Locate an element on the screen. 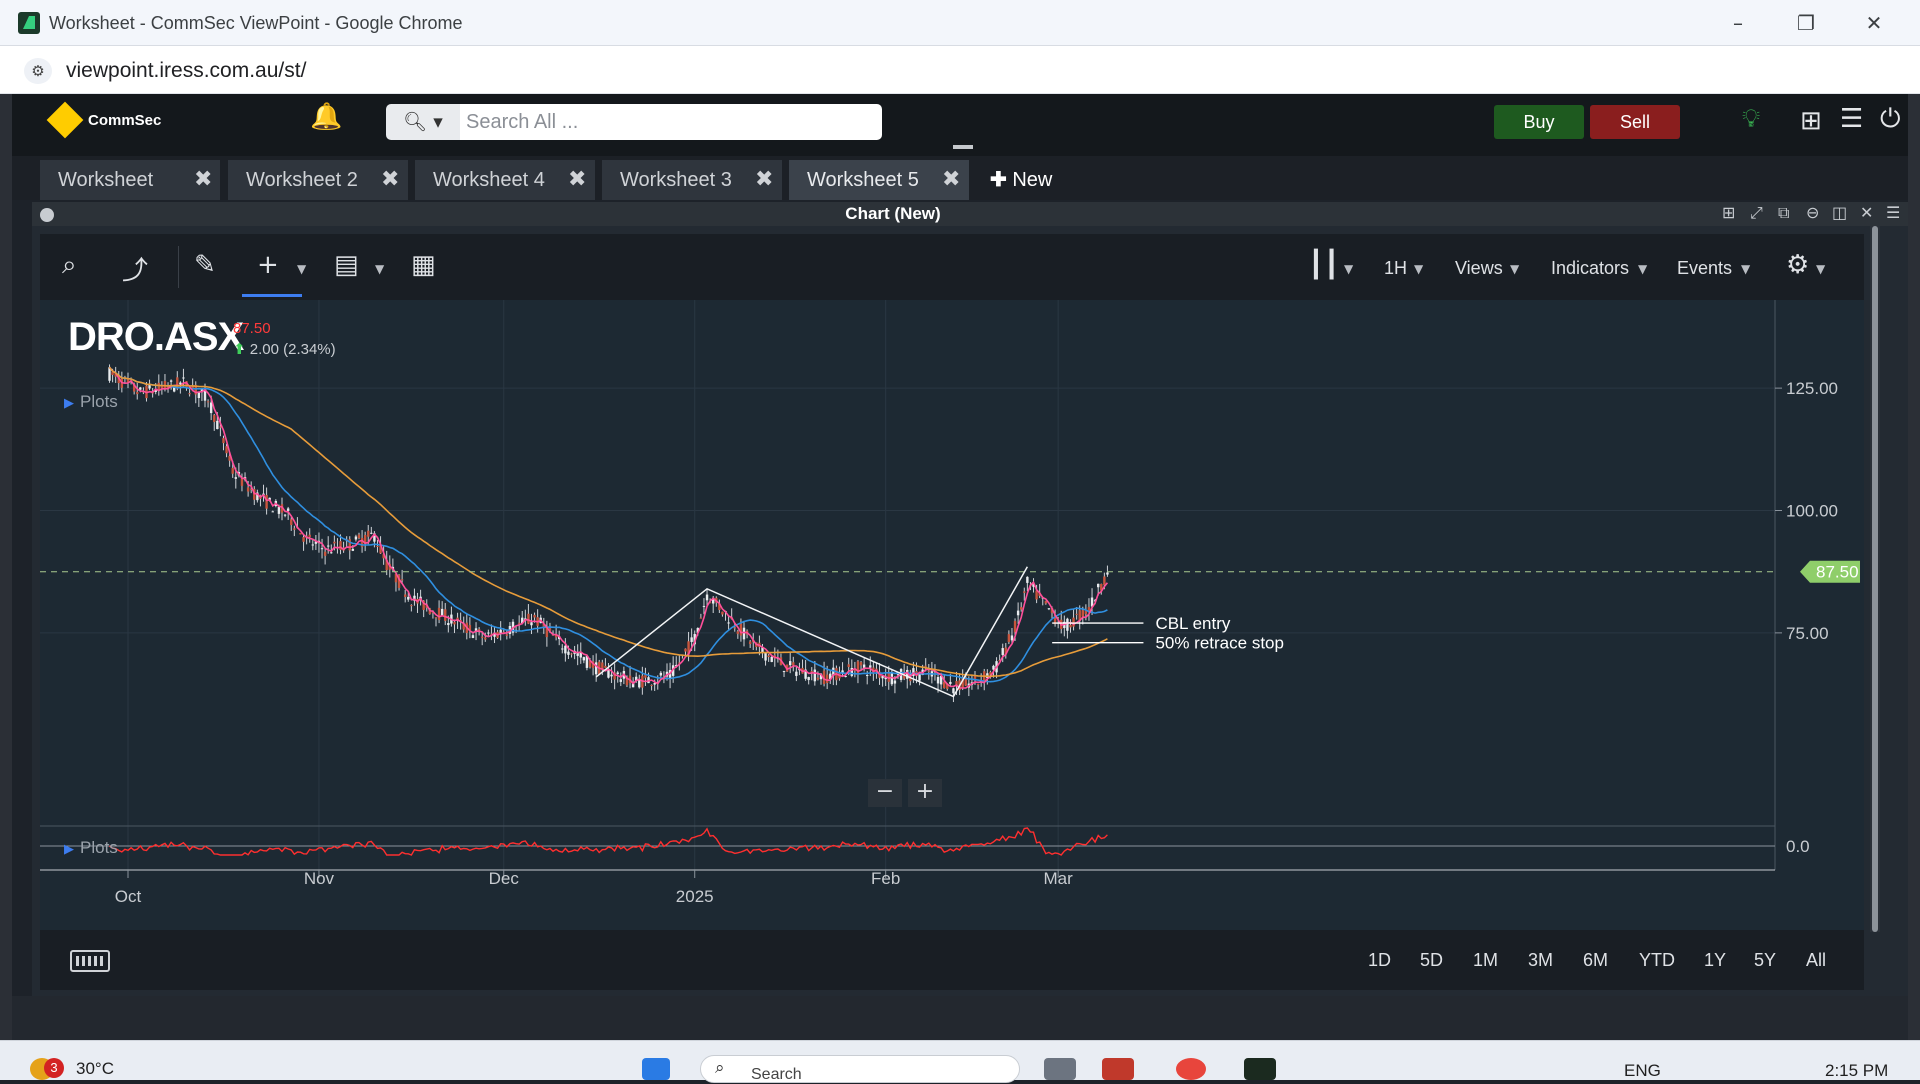 This screenshot has width=1920, height=1084. power-icon: ⏻ is located at coordinates (1890, 119).